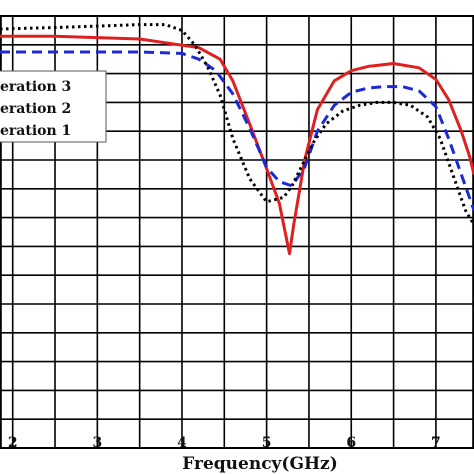 This screenshot has height=474, width=474. I want to click on x-tick-label-0: 2, so click(13, 443).